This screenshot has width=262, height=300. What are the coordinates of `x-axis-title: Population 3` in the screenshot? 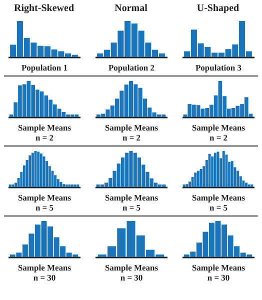 It's located at (219, 67).